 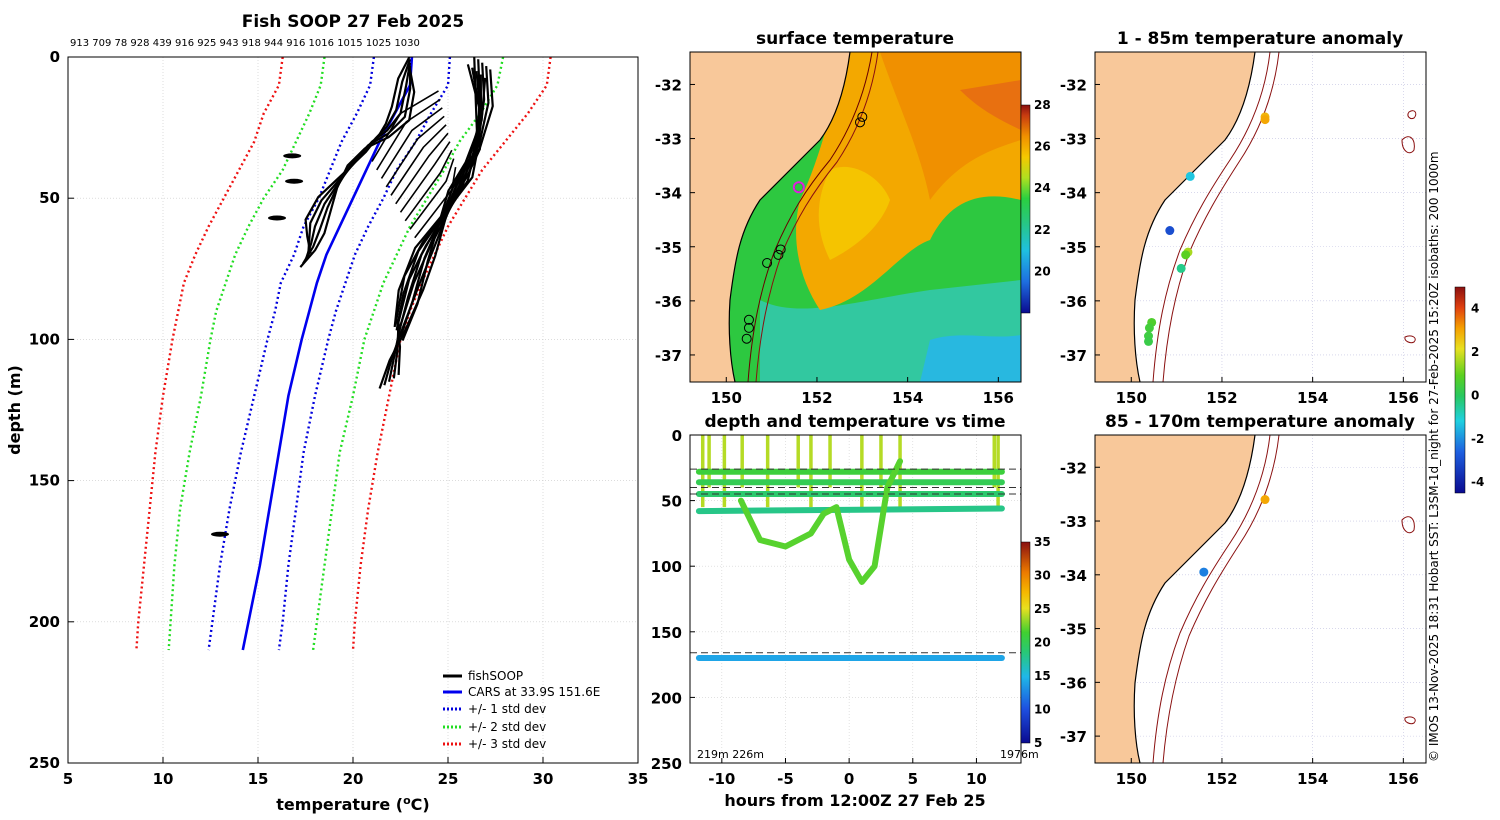 I want to click on anomaly-shallow-ticks: 150 152 154 156 -32 -33 -34 -35 -36 -37, so click(x=1239, y=241).